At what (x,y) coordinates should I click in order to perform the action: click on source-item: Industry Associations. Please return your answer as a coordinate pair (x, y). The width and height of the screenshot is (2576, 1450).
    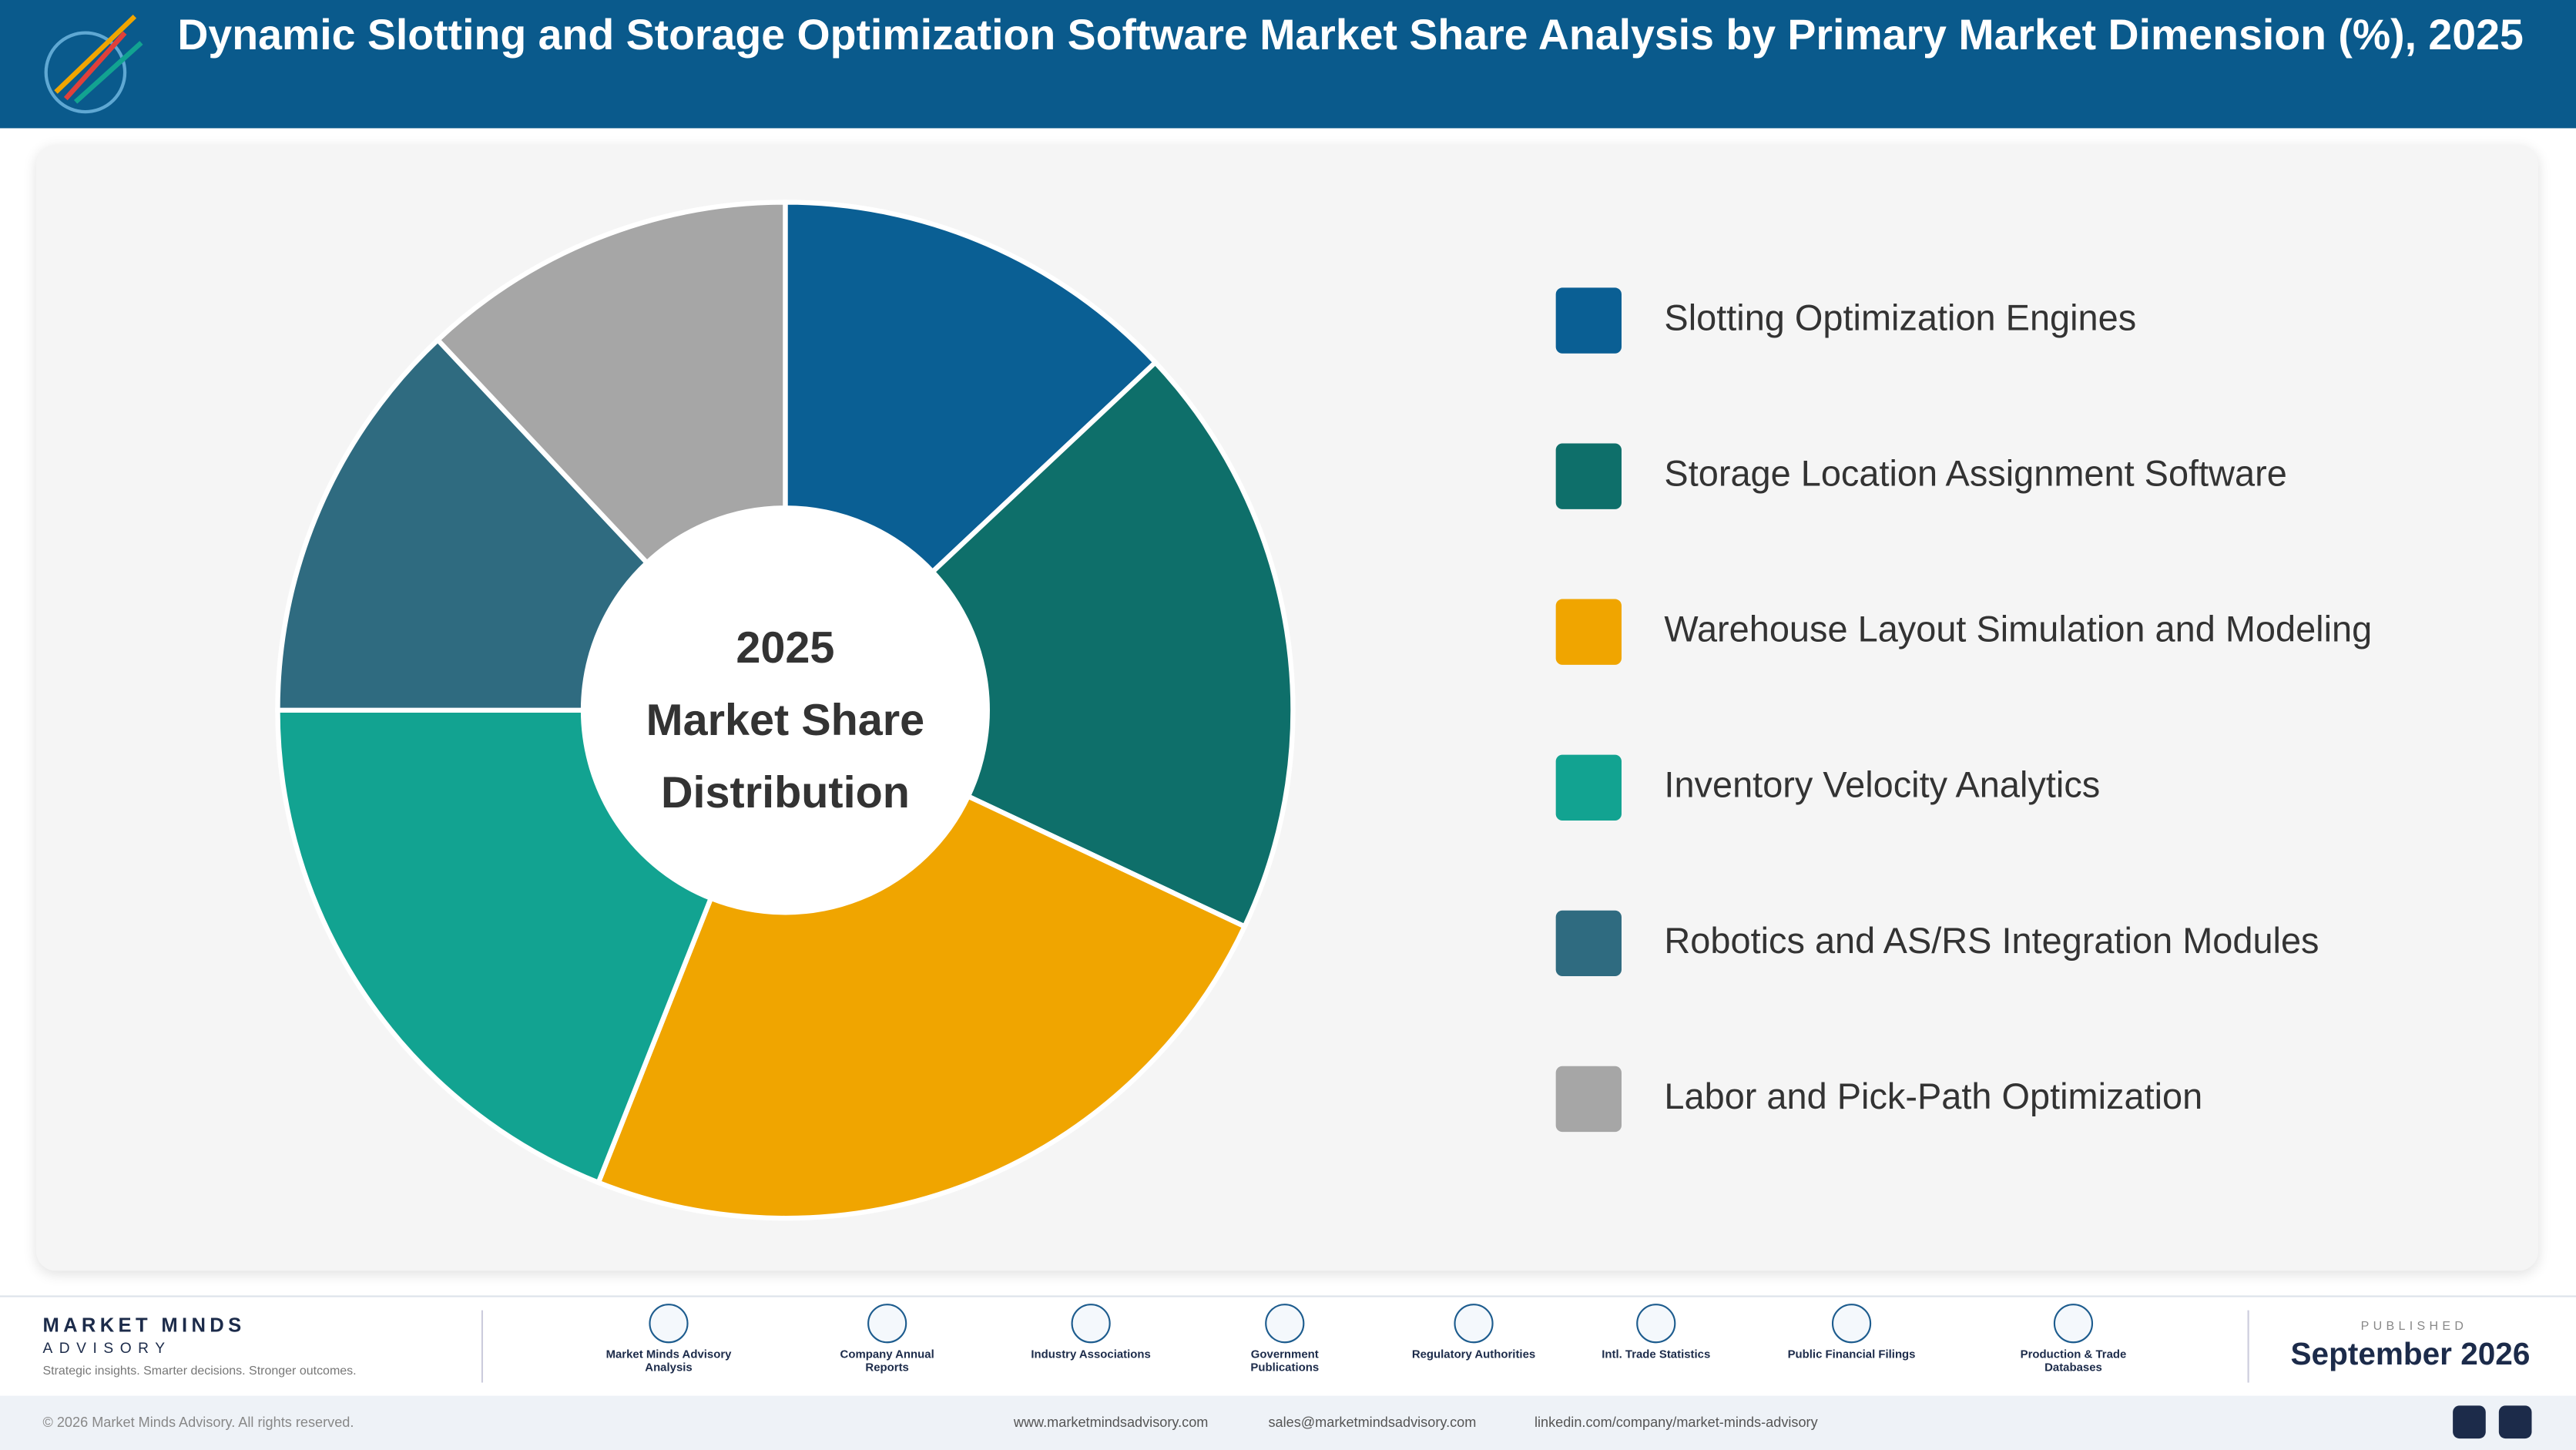
    Looking at the image, I should click on (1091, 1333).